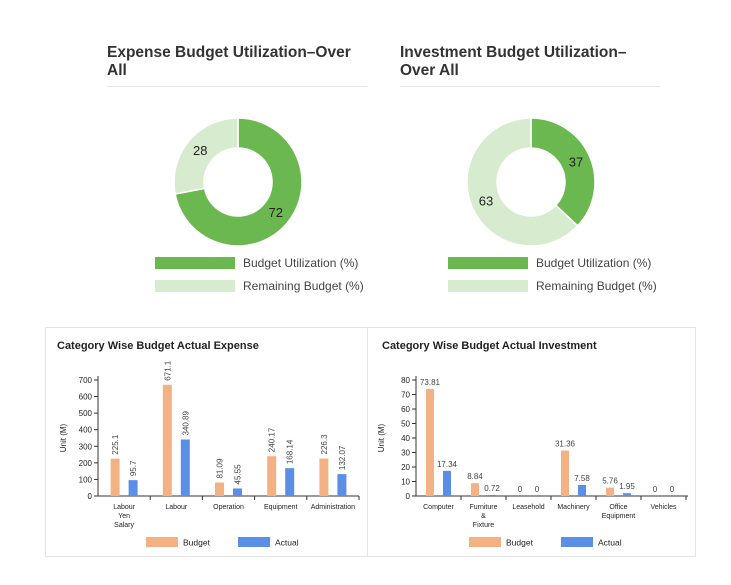 Image resolution: width=731 pixels, height=585 pixels. Describe the element at coordinates (563, 172) in the screenshot. I see `investment-donut-slice-utilization` at that location.